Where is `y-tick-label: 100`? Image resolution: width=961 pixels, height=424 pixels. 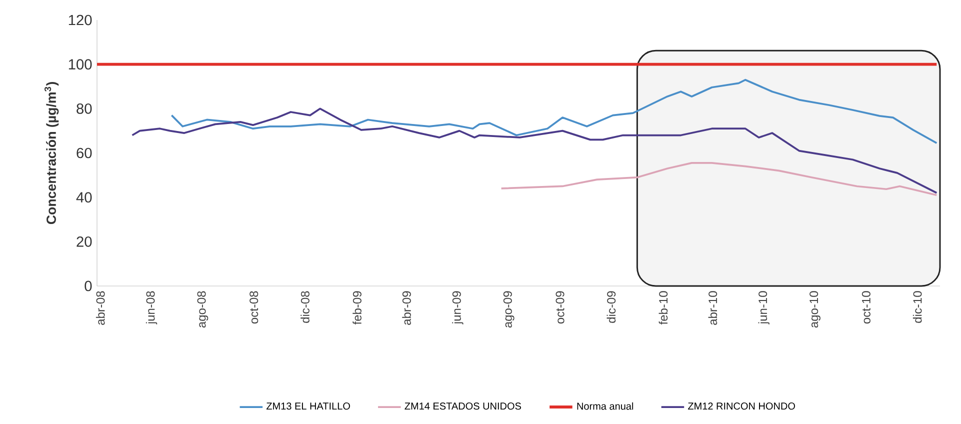
y-tick-label: 100 is located at coordinates (80, 64).